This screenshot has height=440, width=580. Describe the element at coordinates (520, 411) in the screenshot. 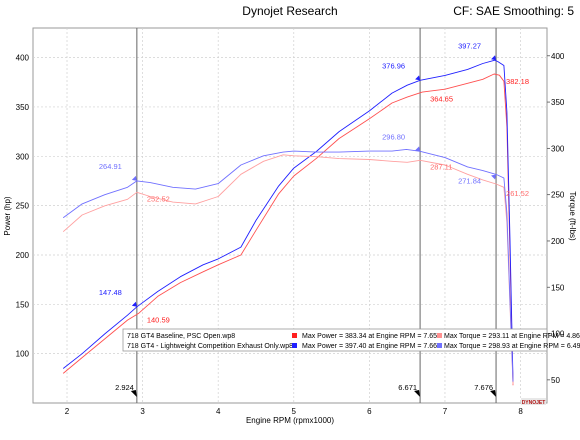

I see `x-tick-label: 8` at that location.